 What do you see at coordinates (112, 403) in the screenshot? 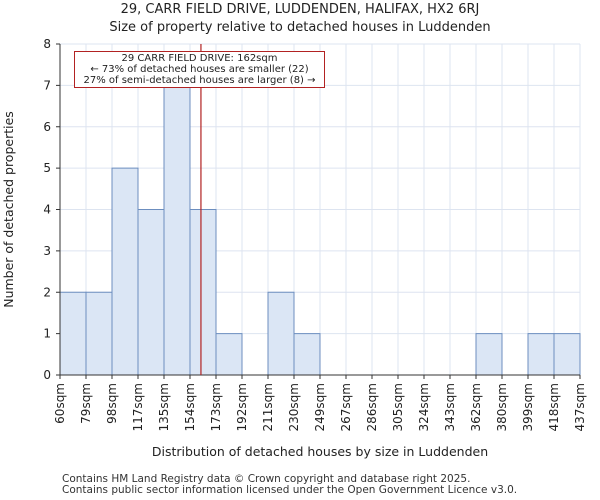
I see `x-tick-label: 98sqm` at bounding box center [112, 403].